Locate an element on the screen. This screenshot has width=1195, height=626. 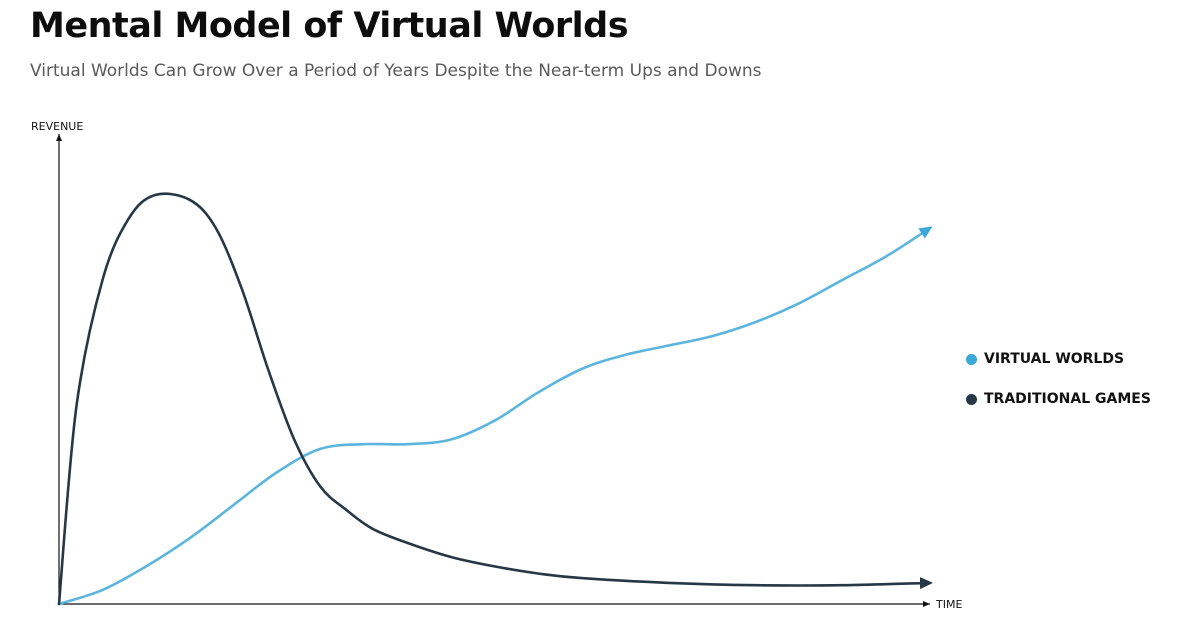
legend-dot-virtual-worlds is located at coordinates (971, 359).